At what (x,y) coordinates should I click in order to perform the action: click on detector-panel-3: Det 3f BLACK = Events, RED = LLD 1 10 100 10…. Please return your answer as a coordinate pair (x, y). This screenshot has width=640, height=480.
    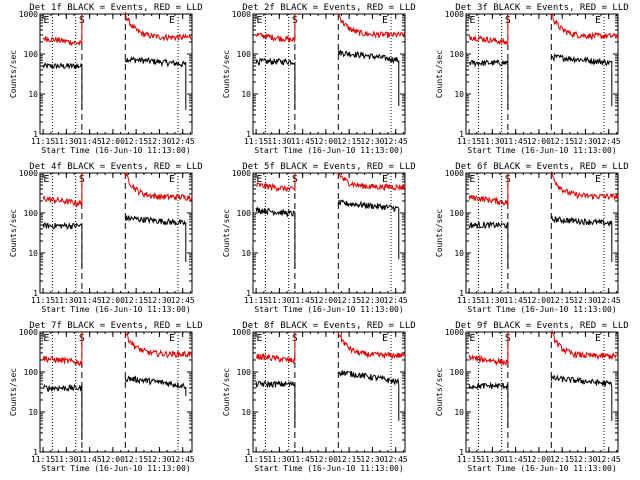
    Looking at the image, I should click on (532, 79).